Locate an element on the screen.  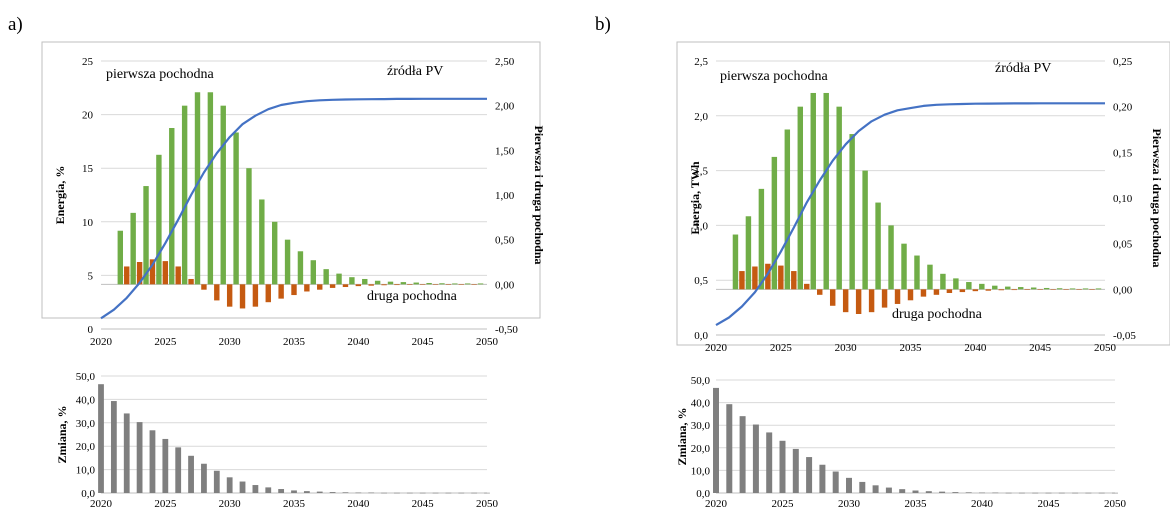
y-right-tick-label: 0,05 is located at coordinates (1123, 245).